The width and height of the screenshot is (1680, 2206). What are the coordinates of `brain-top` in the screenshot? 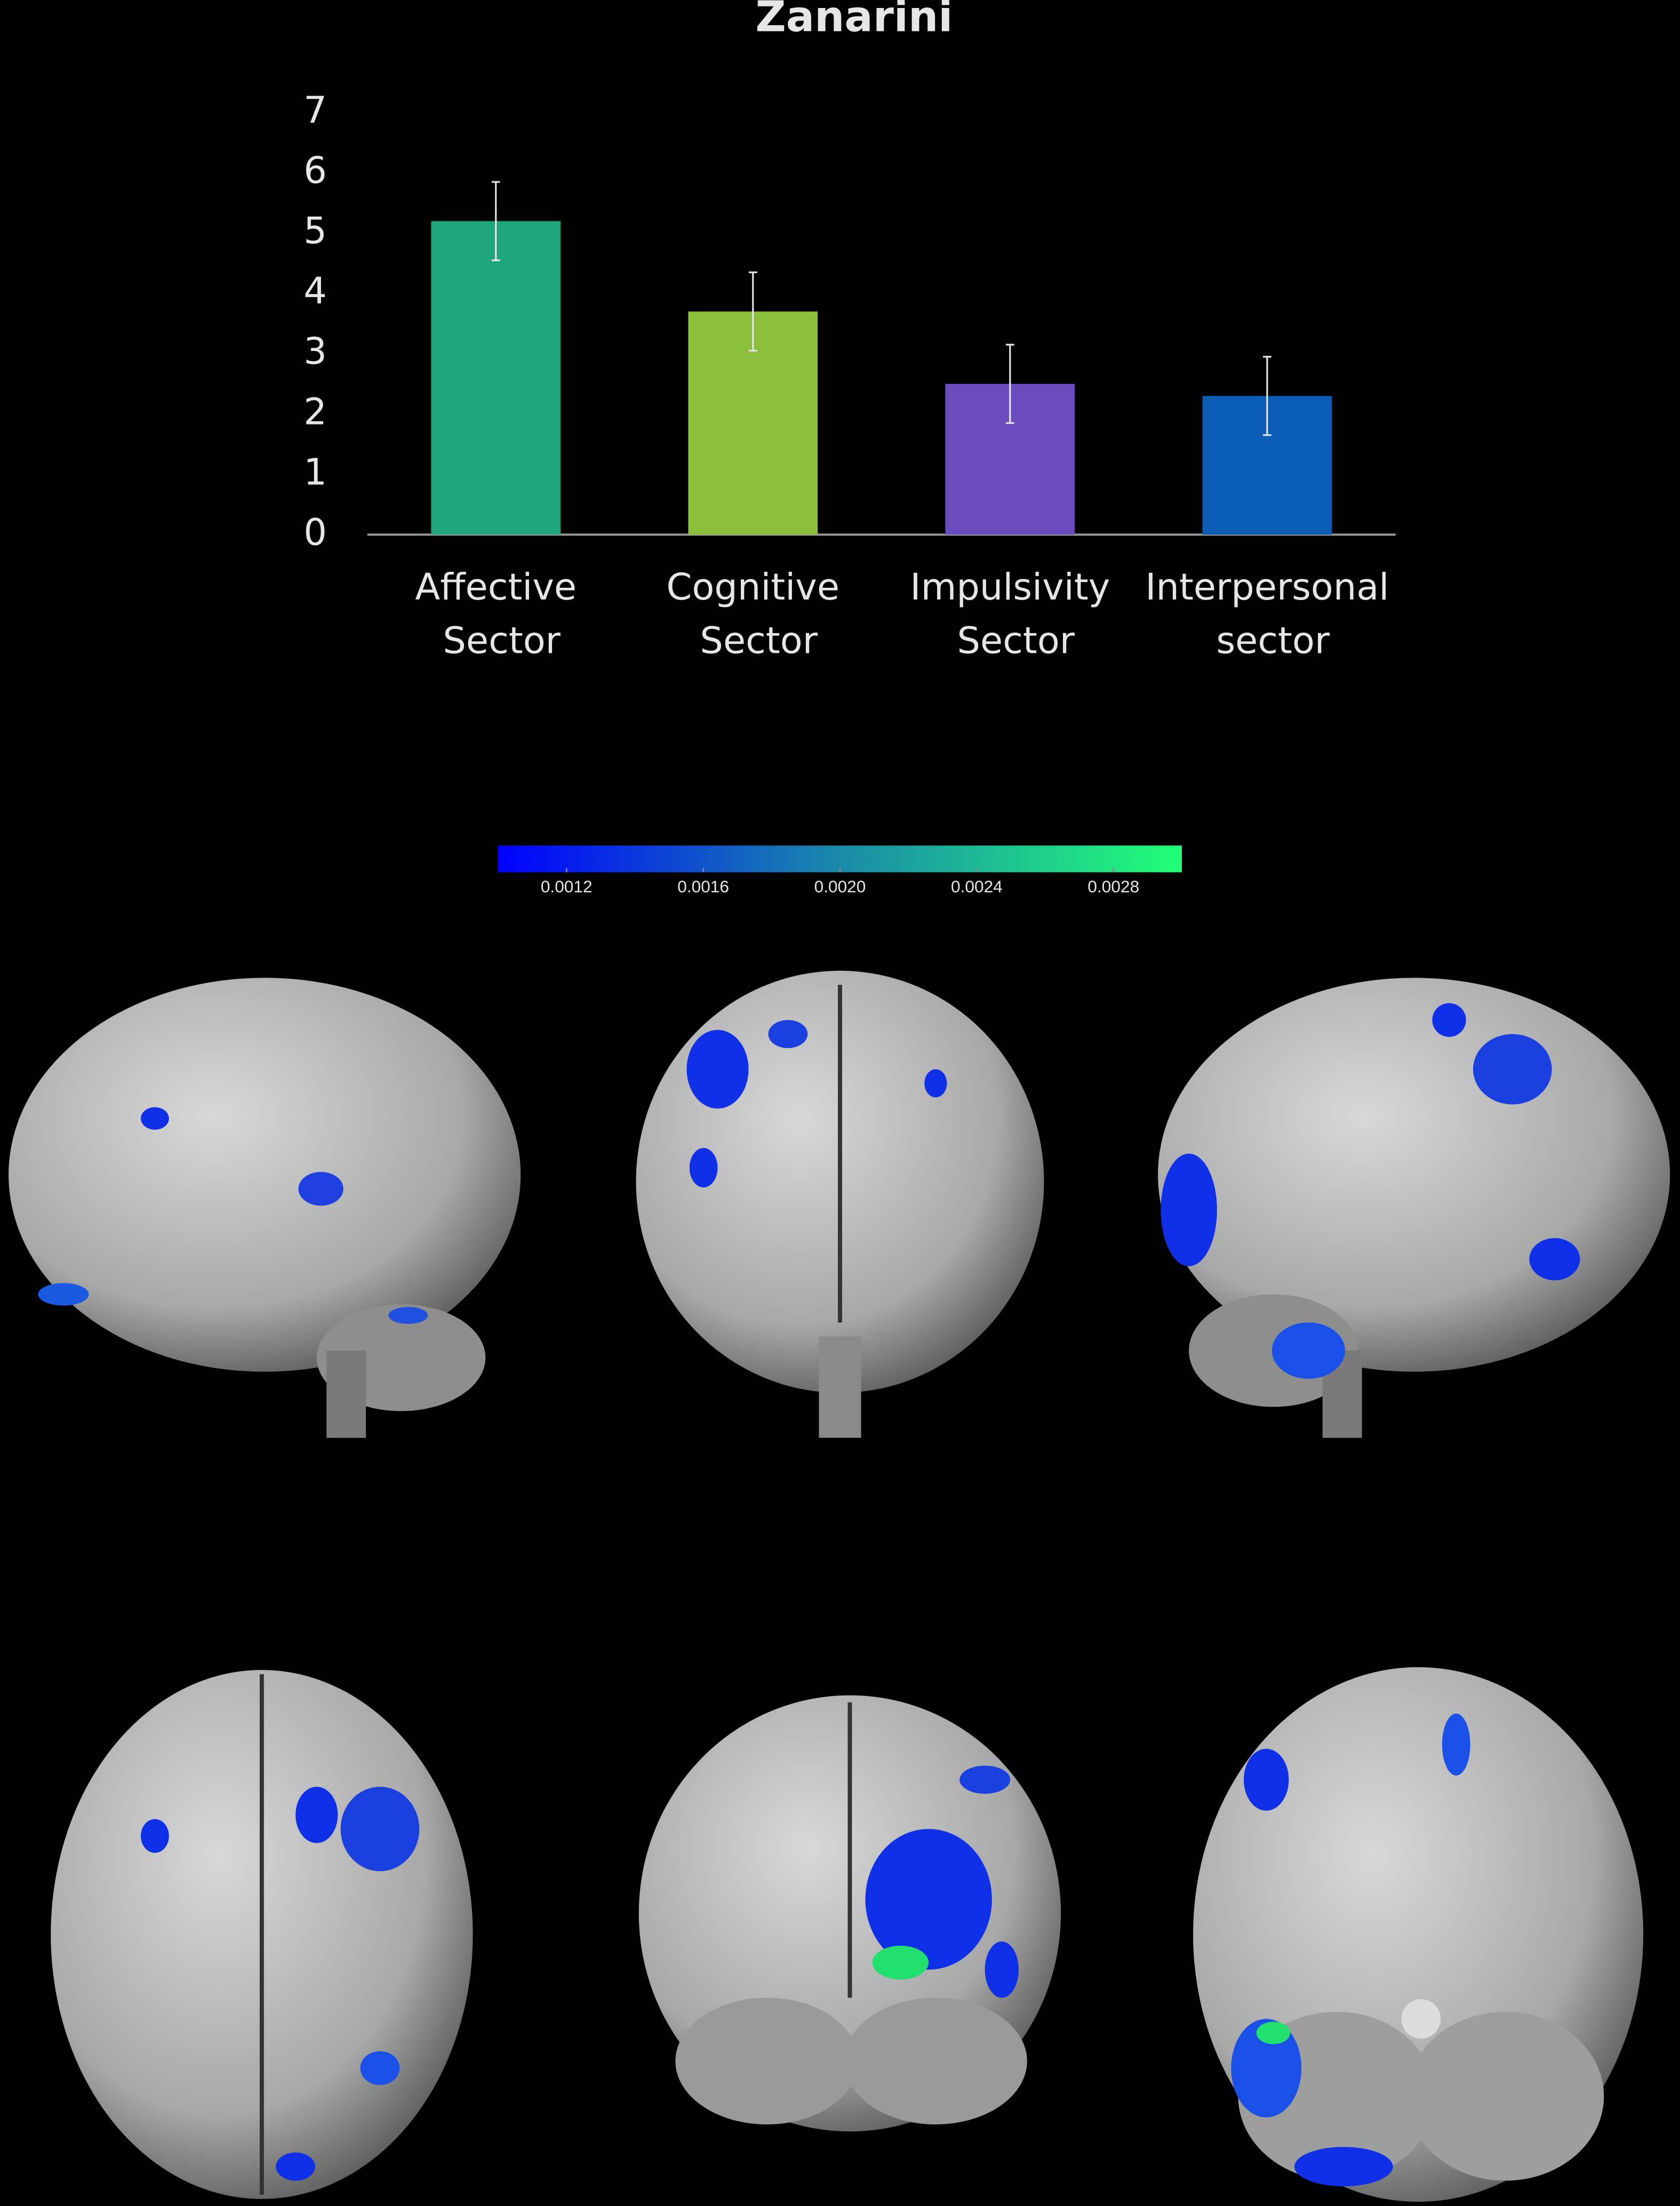 It's located at (262, 1935).